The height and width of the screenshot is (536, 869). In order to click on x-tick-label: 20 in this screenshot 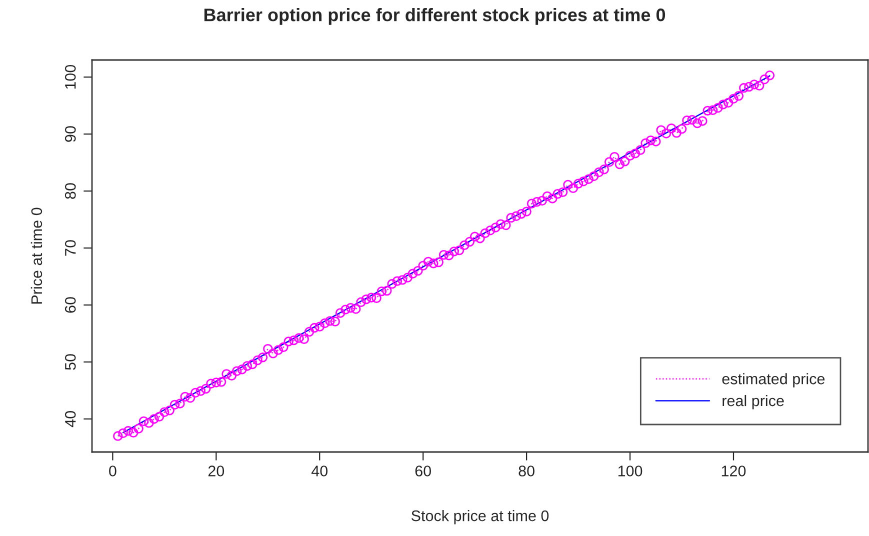, I will do `click(216, 471)`.